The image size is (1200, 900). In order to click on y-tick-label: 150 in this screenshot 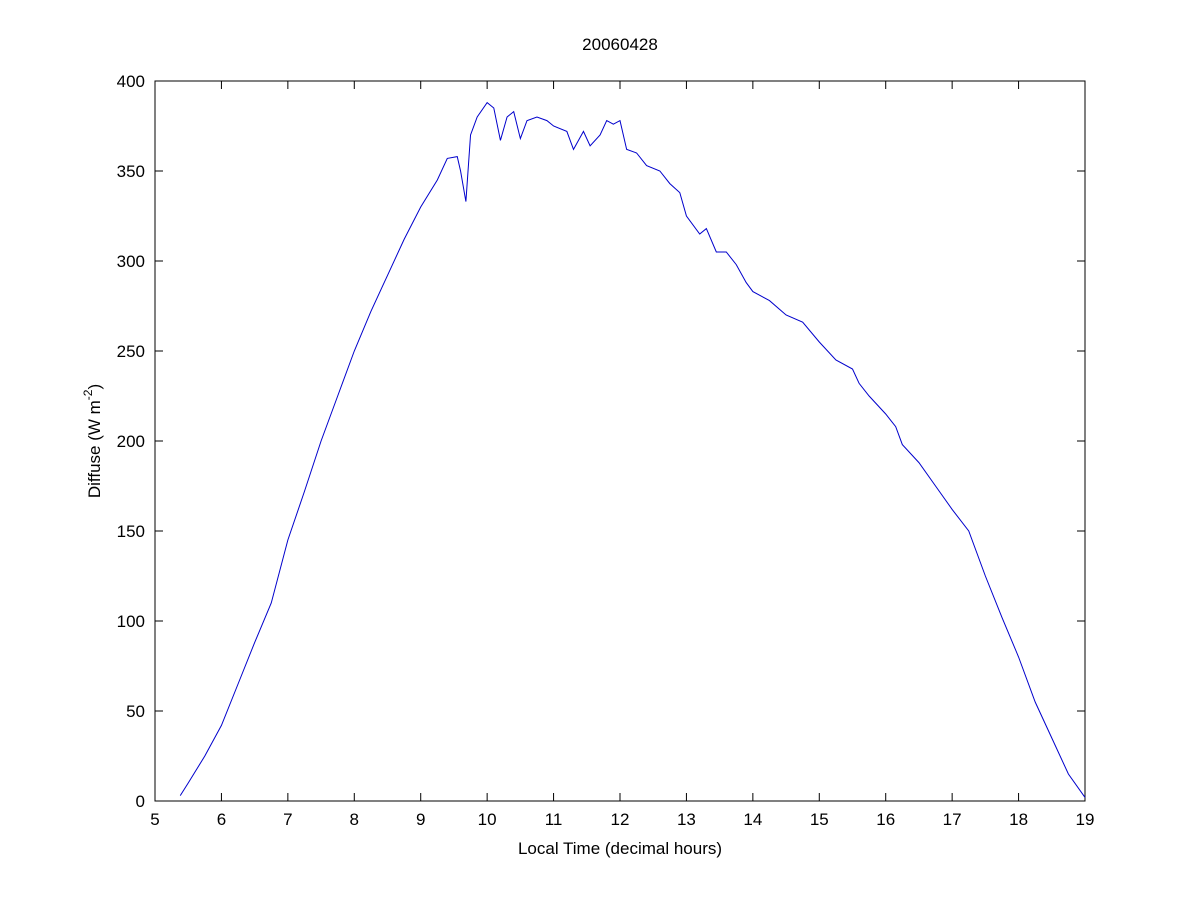, I will do `click(131, 531)`.